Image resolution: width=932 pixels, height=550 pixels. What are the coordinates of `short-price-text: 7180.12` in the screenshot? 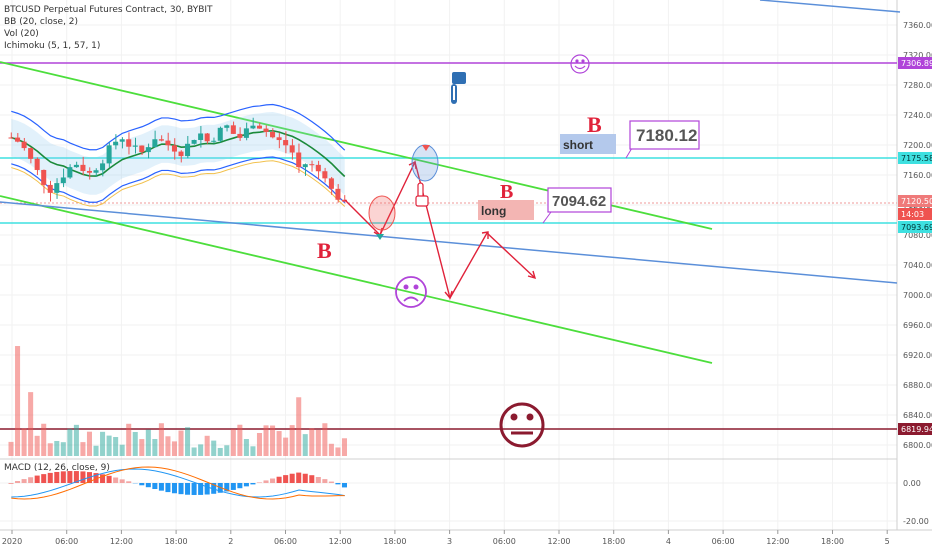 It's located at (666, 135).